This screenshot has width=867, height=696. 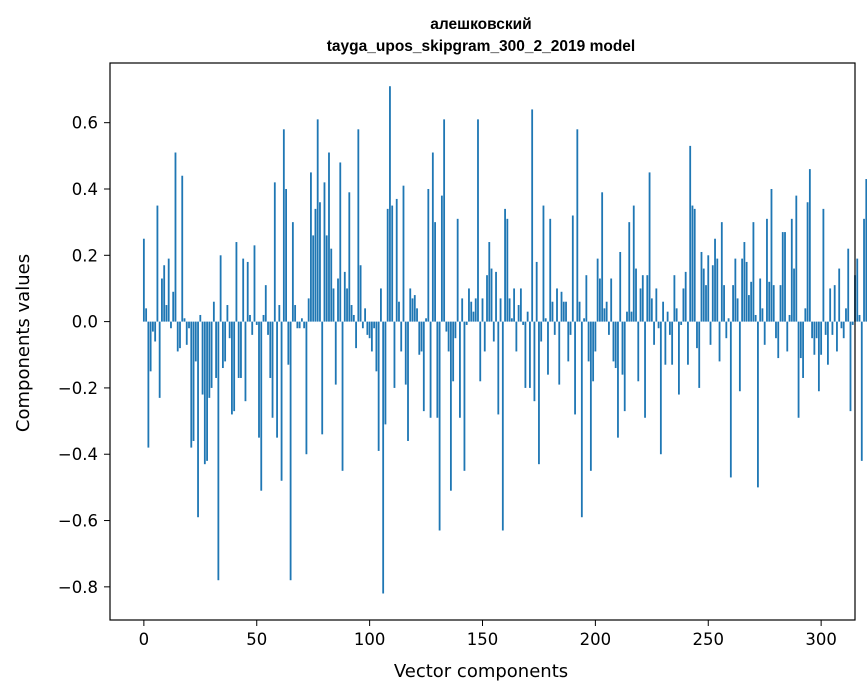 I want to click on y-tick-label: −0.4, so click(x=78, y=454).